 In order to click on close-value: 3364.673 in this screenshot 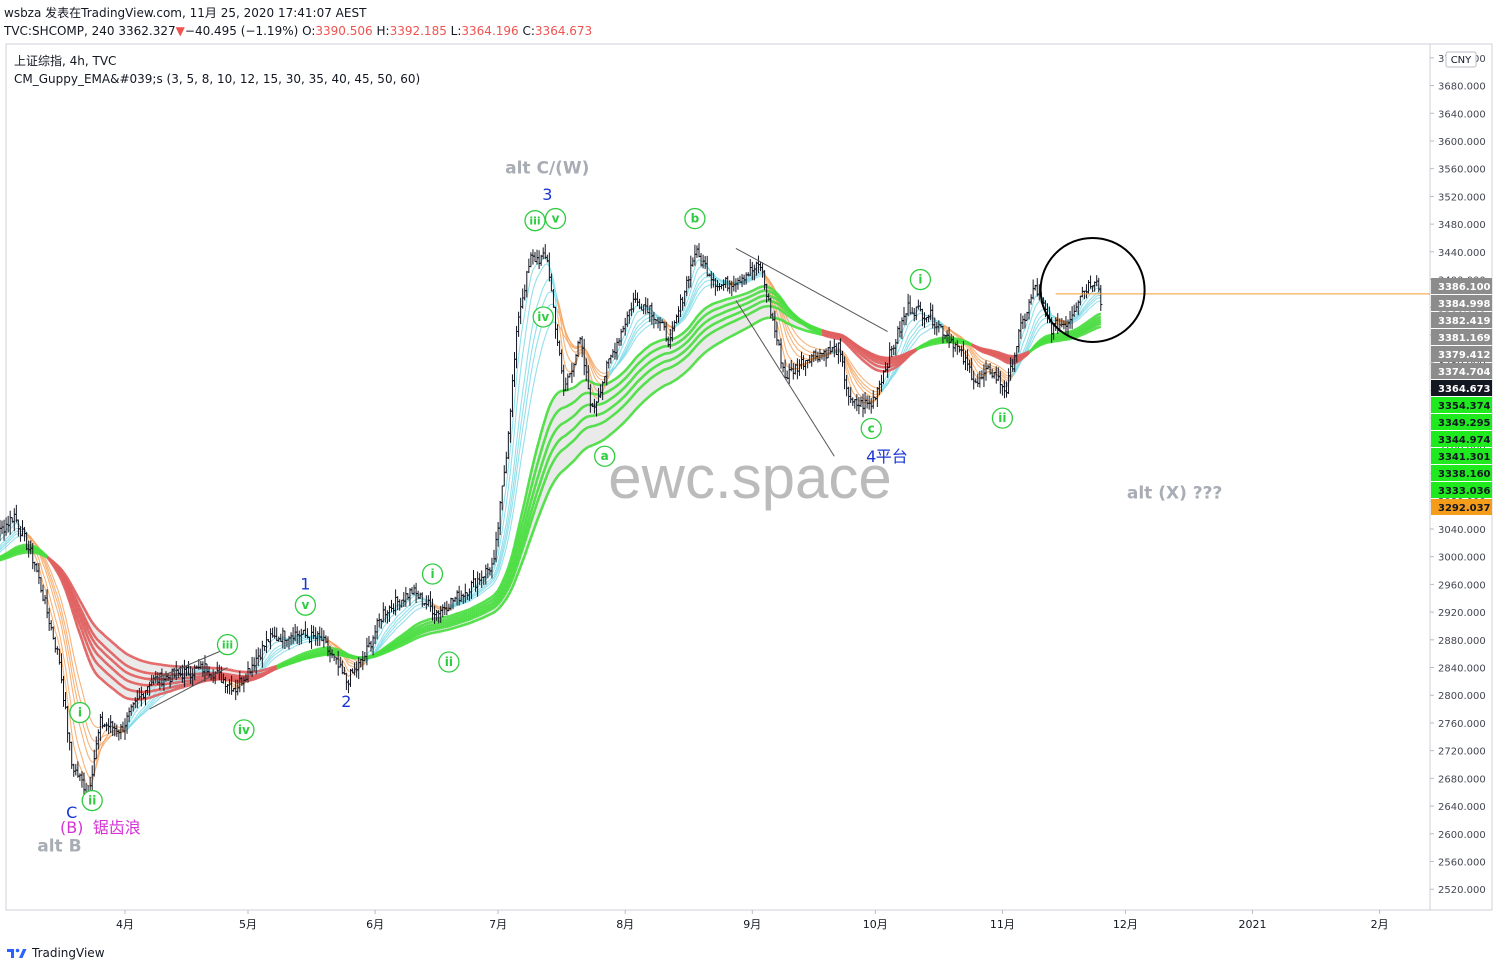, I will do `click(563, 31)`.